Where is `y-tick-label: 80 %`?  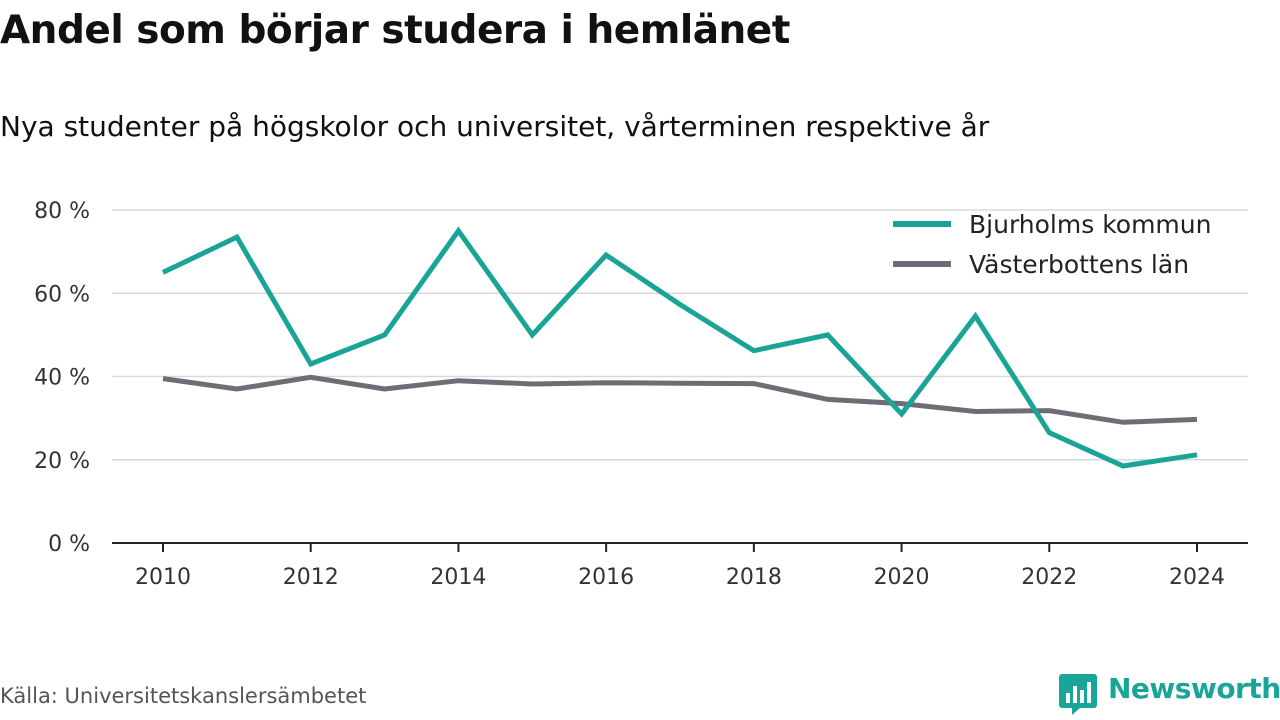 y-tick-label: 80 % is located at coordinates (62, 211).